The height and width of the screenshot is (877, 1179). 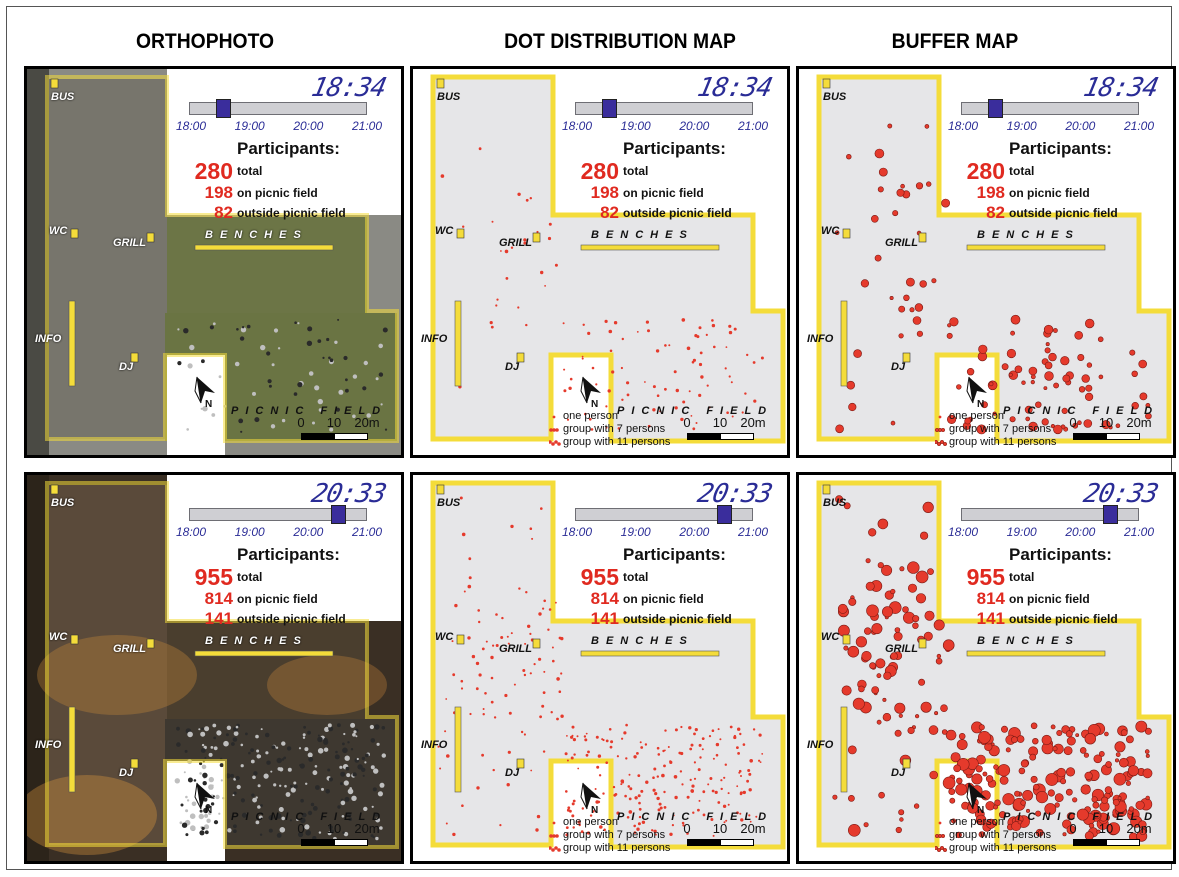 What do you see at coordinates (898, 773) in the screenshot?
I see `site-label-dj: DJ` at bounding box center [898, 773].